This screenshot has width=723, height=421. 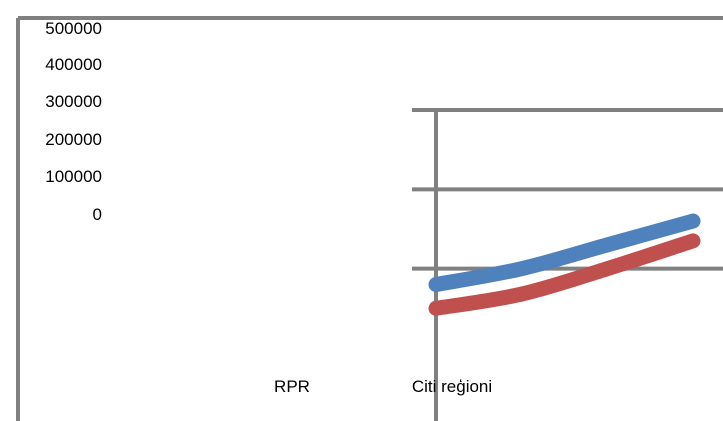 I want to click on y-tick-label: 400000, so click(x=73, y=64).